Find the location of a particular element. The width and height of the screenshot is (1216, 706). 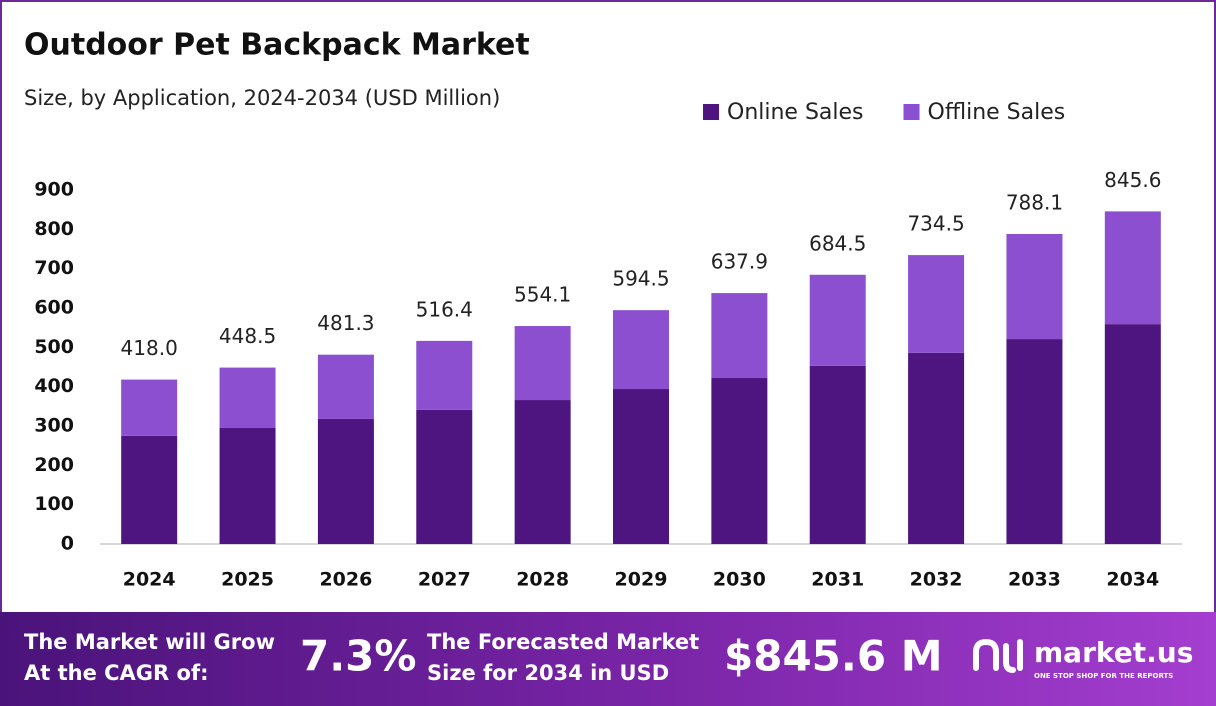

cagr-value: 7.3% is located at coordinates (358, 656).